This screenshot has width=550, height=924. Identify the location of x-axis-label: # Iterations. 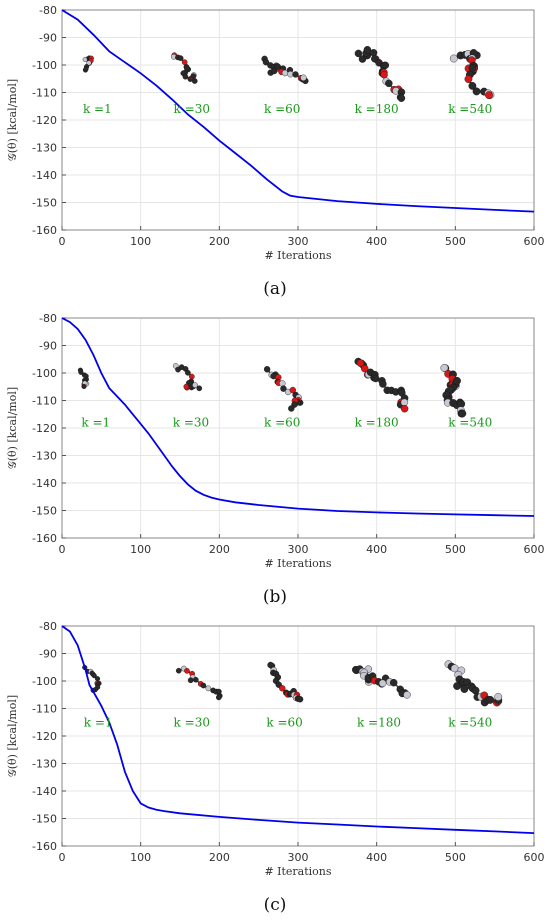
(297, 563).